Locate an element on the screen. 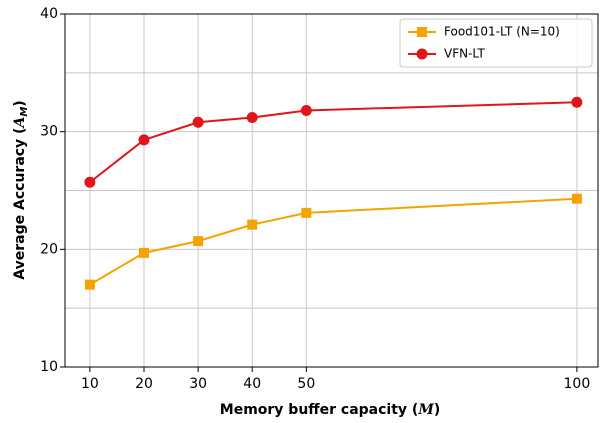 The width and height of the screenshot is (600, 423). y-tick-label: 10 is located at coordinates (49, 367).